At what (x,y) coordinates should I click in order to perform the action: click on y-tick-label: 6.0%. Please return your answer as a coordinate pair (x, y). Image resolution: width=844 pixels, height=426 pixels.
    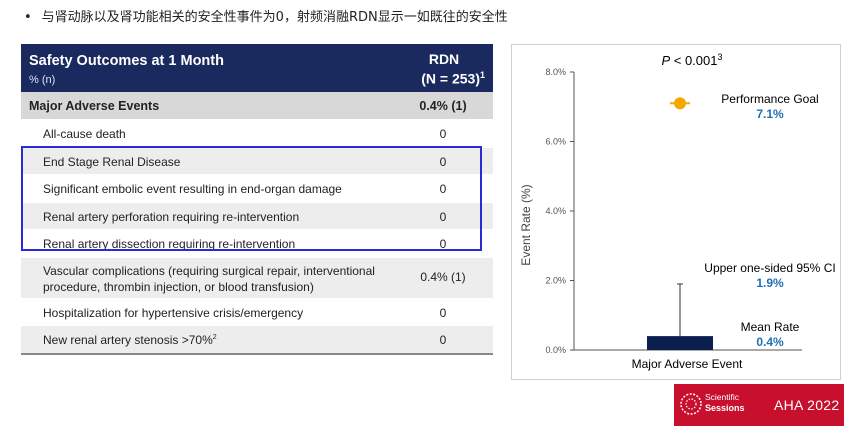
    Looking at the image, I should click on (555, 142).